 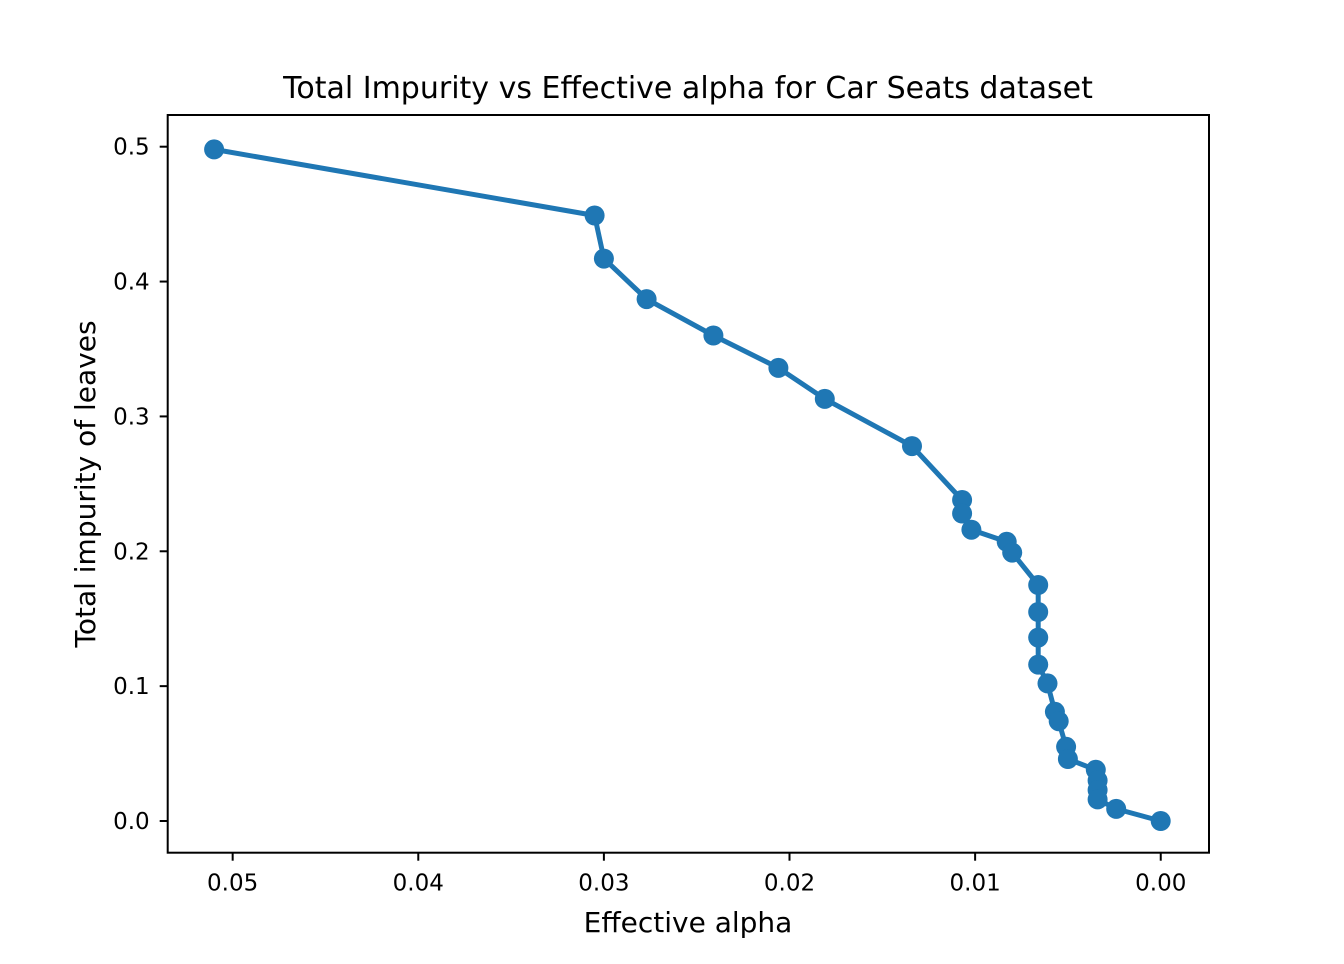 What do you see at coordinates (85, 484) in the screenshot?
I see `y-axis-label: Total impurity of leaves` at bounding box center [85, 484].